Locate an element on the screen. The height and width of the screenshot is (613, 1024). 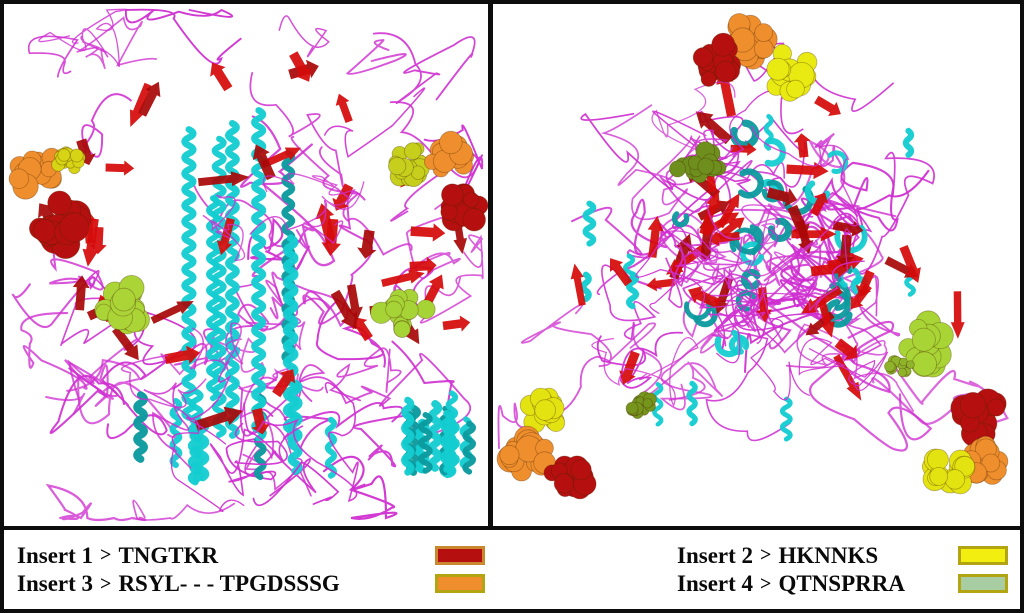
legend-row-insert4: Insert 4 > QTNSPRRA is located at coordinates (842, 583).